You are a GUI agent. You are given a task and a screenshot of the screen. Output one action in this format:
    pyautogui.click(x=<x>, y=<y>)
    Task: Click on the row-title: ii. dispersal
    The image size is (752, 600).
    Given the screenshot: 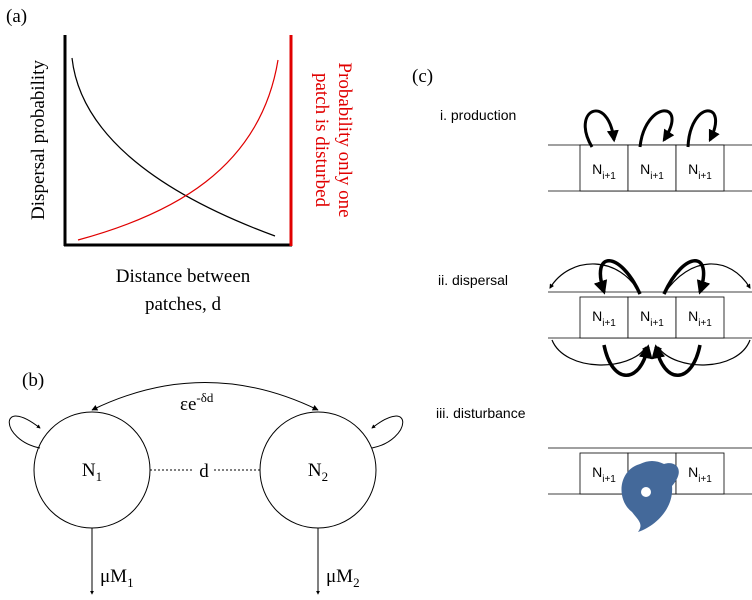 What is the action you would take?
    pyautogui.click(x=473, y=280)
    